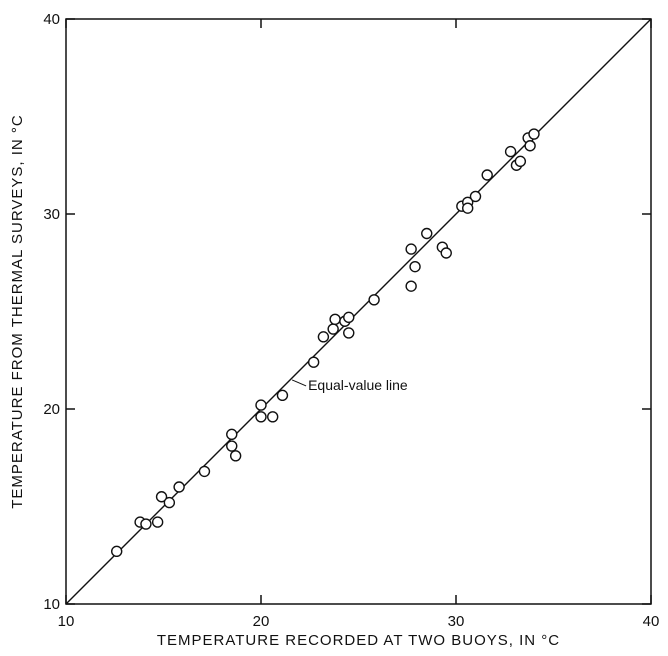 Image resolution: width=668 pixels, height=656 pixels. I want to click on x-tick-label: 30, so click(456, 621).